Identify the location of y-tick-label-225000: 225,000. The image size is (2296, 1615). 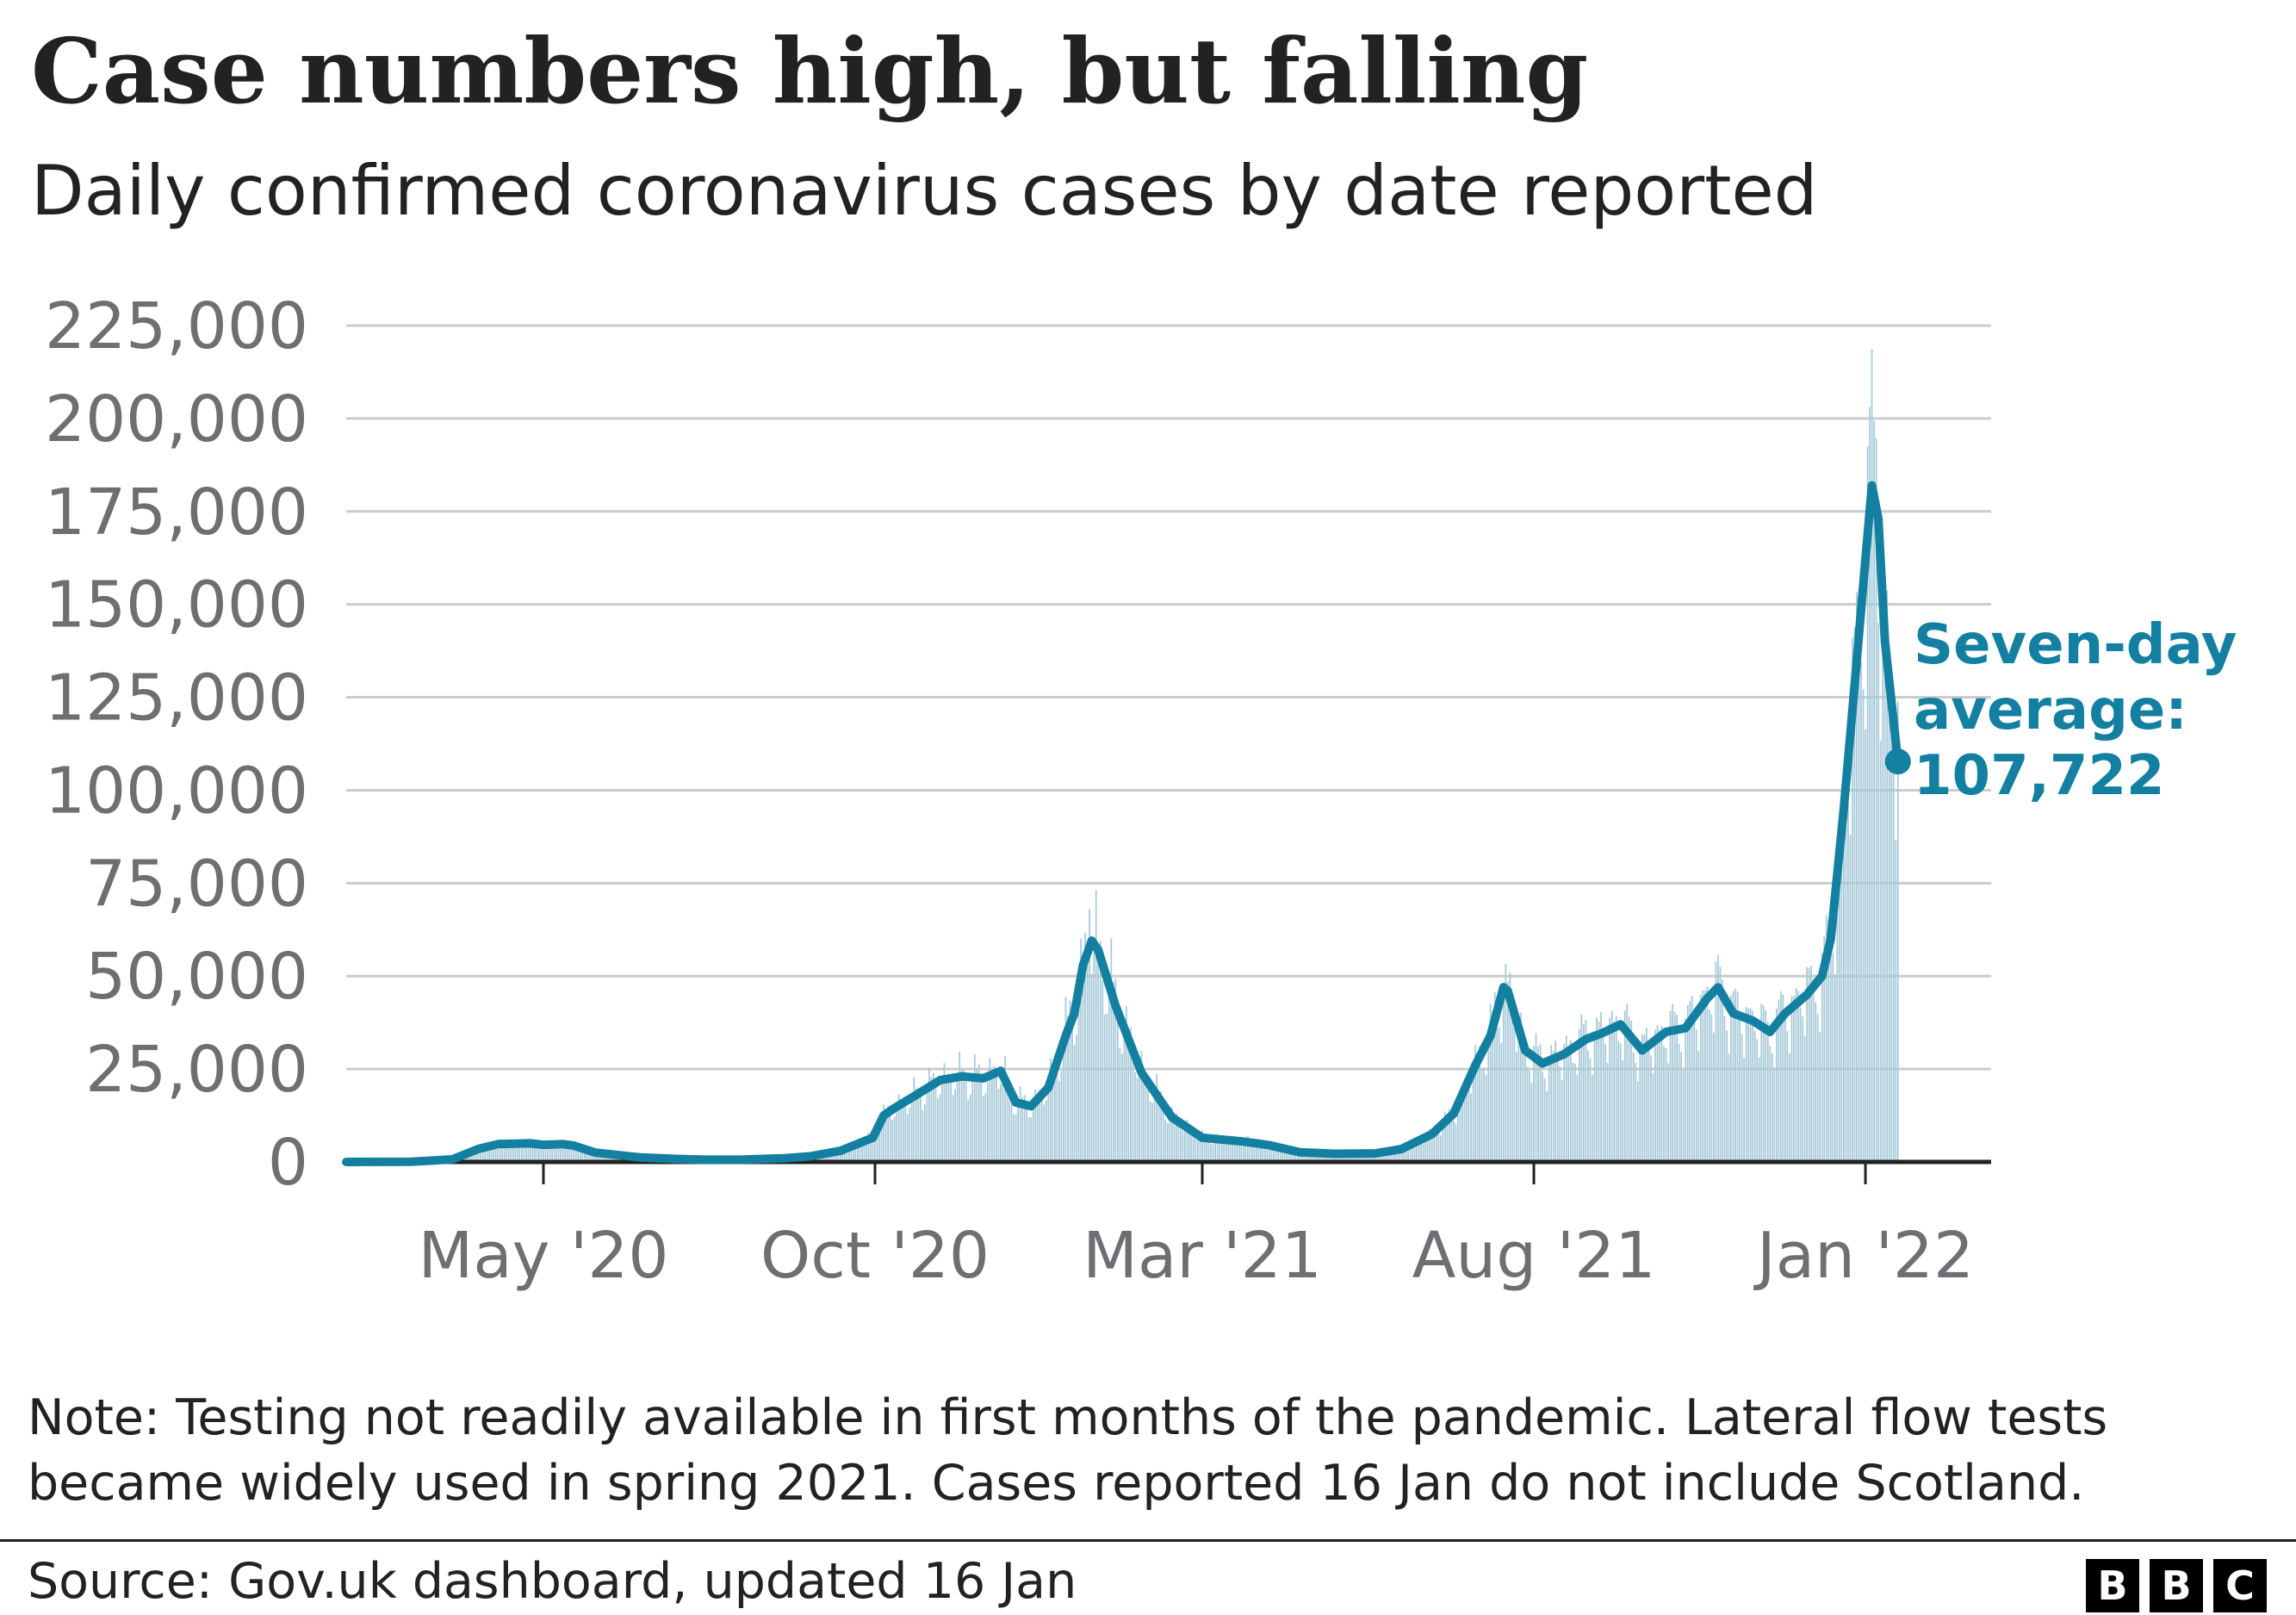
(176, 326).